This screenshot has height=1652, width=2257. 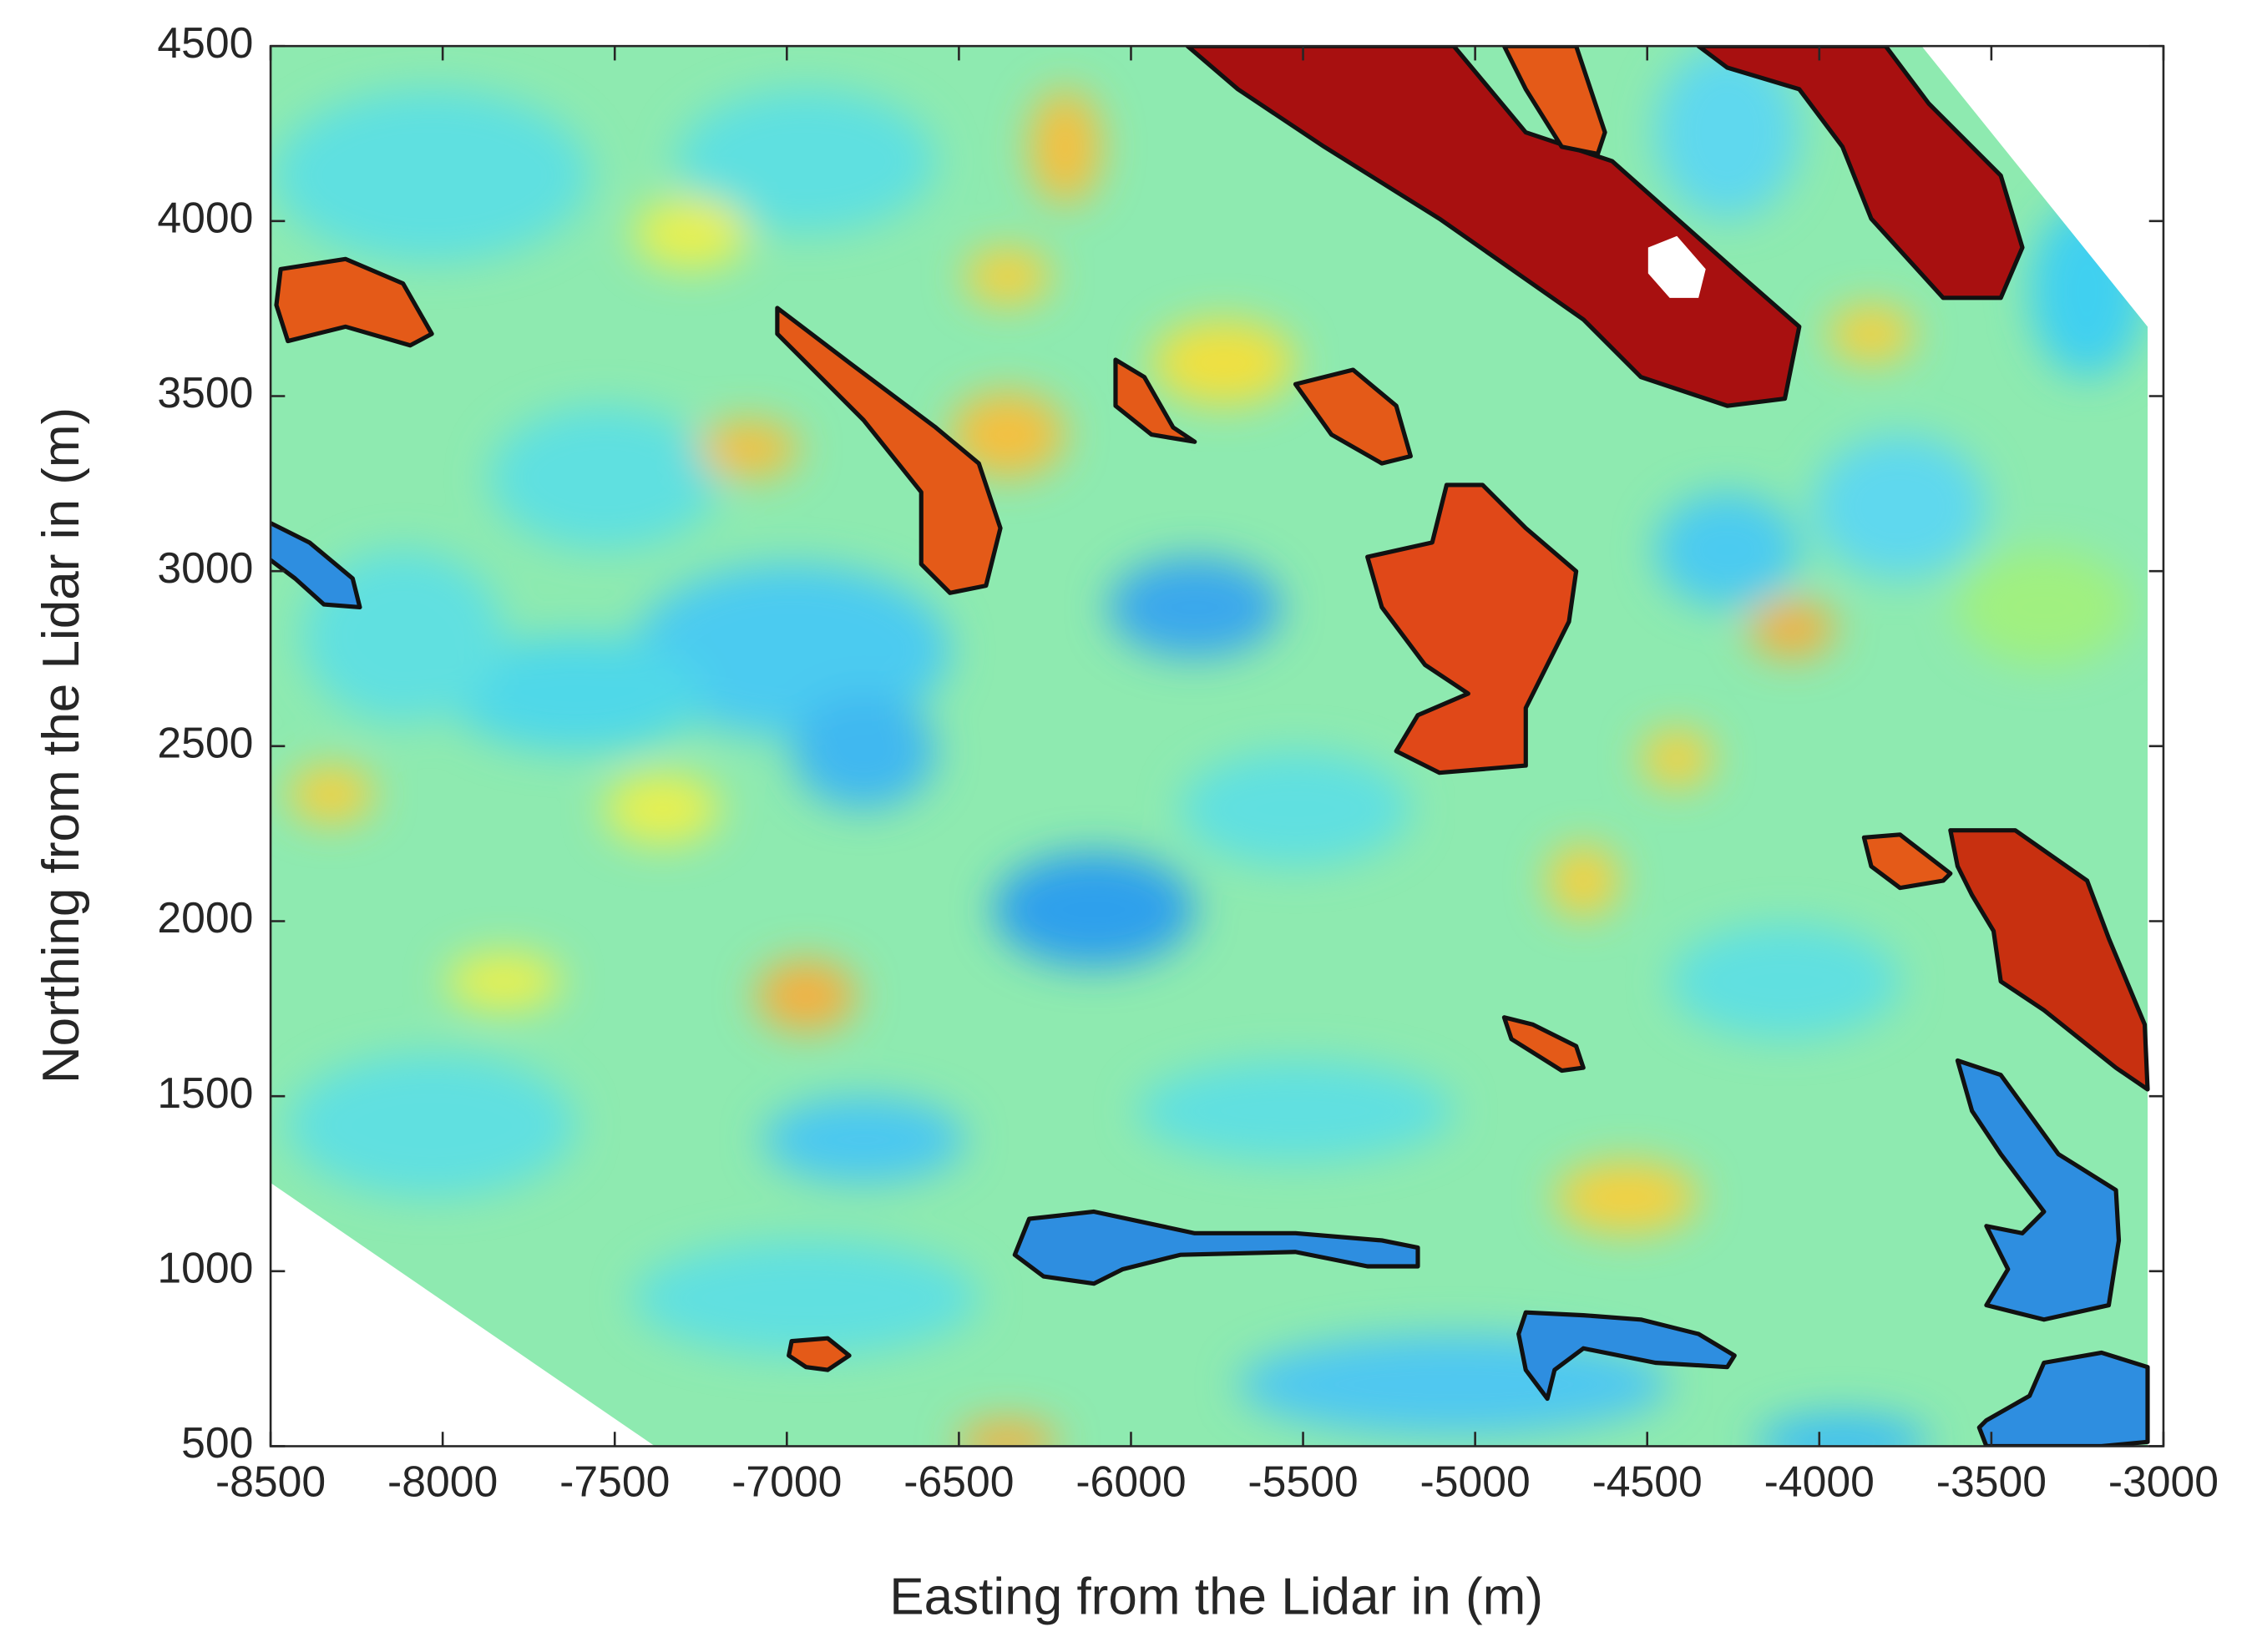 What do you see at coordinates (1475, 1481) in the screenshot?
I see `x-tick-label: -5000` at bounding box center [1475, 1481].